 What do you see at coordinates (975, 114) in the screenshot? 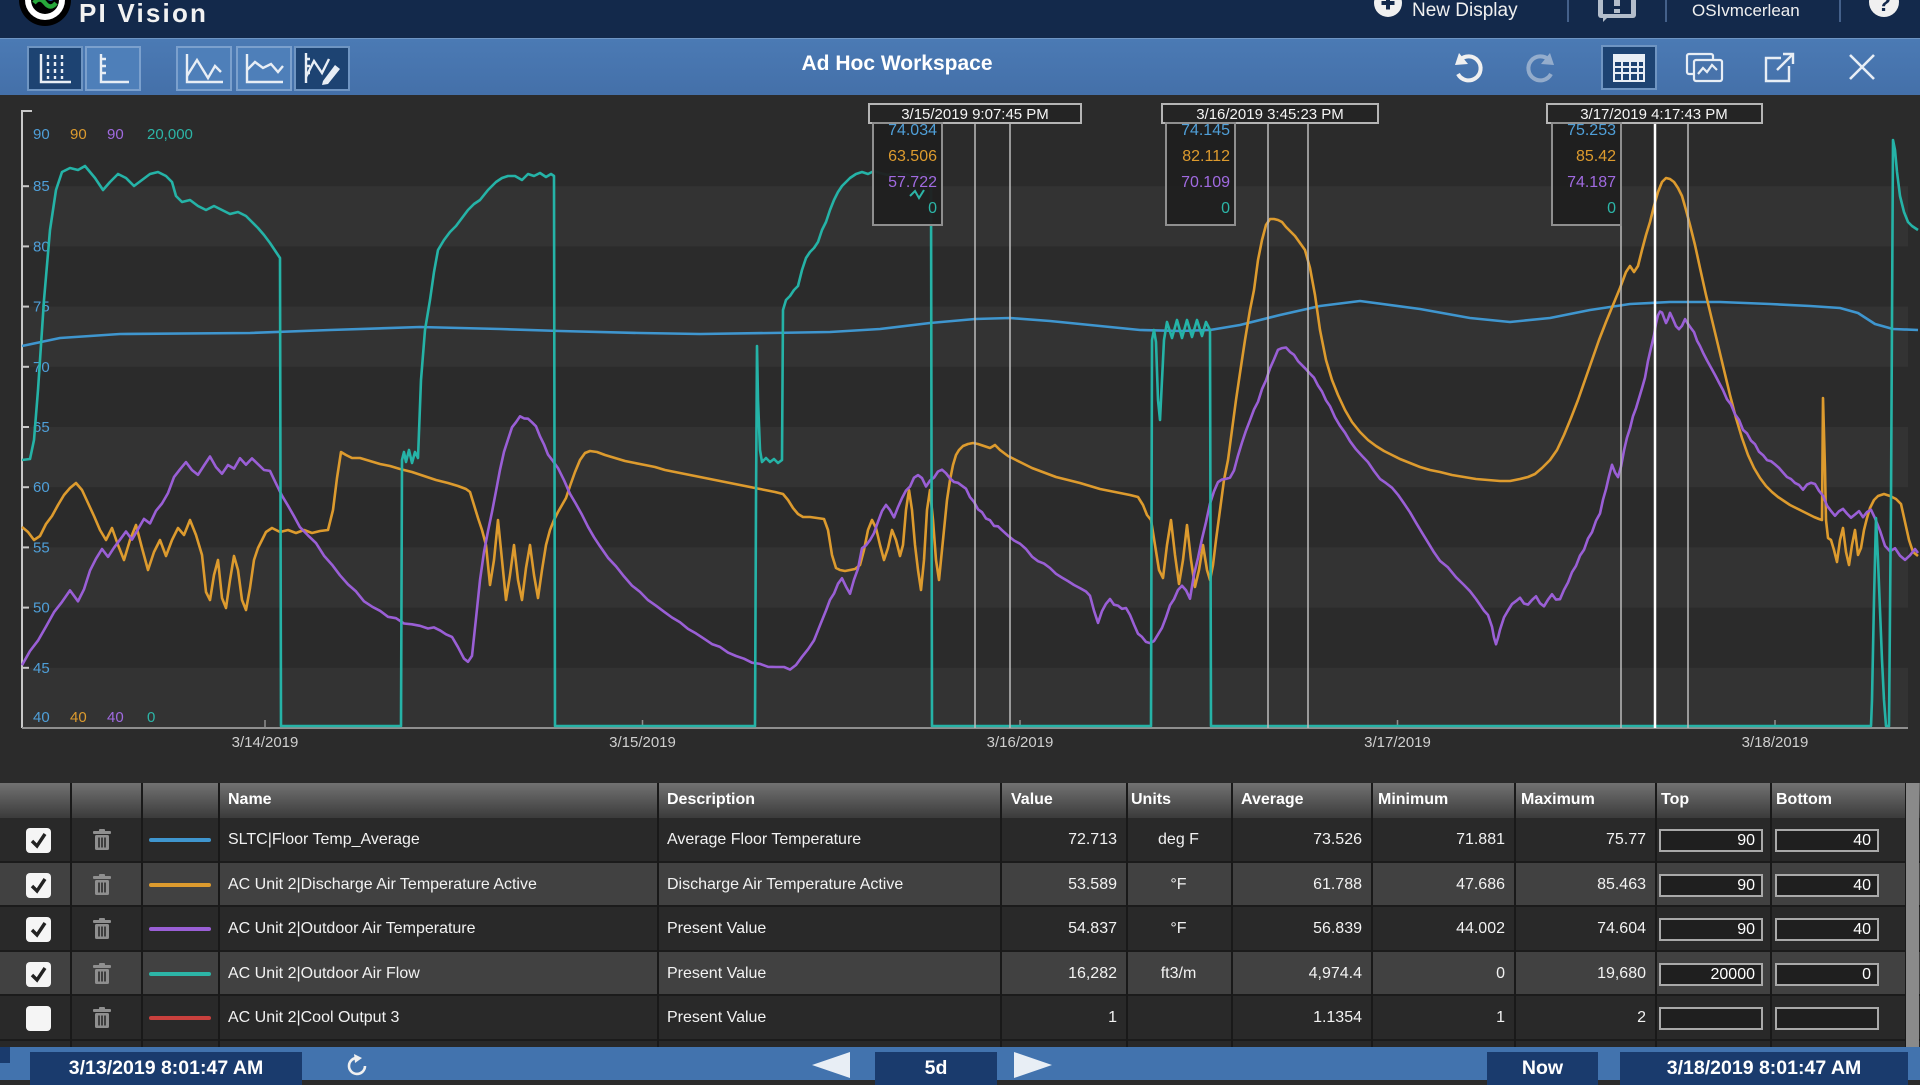
I see `svg-text: 3/15/2019 9:07:45 PM` at bounding box center [975, 114].